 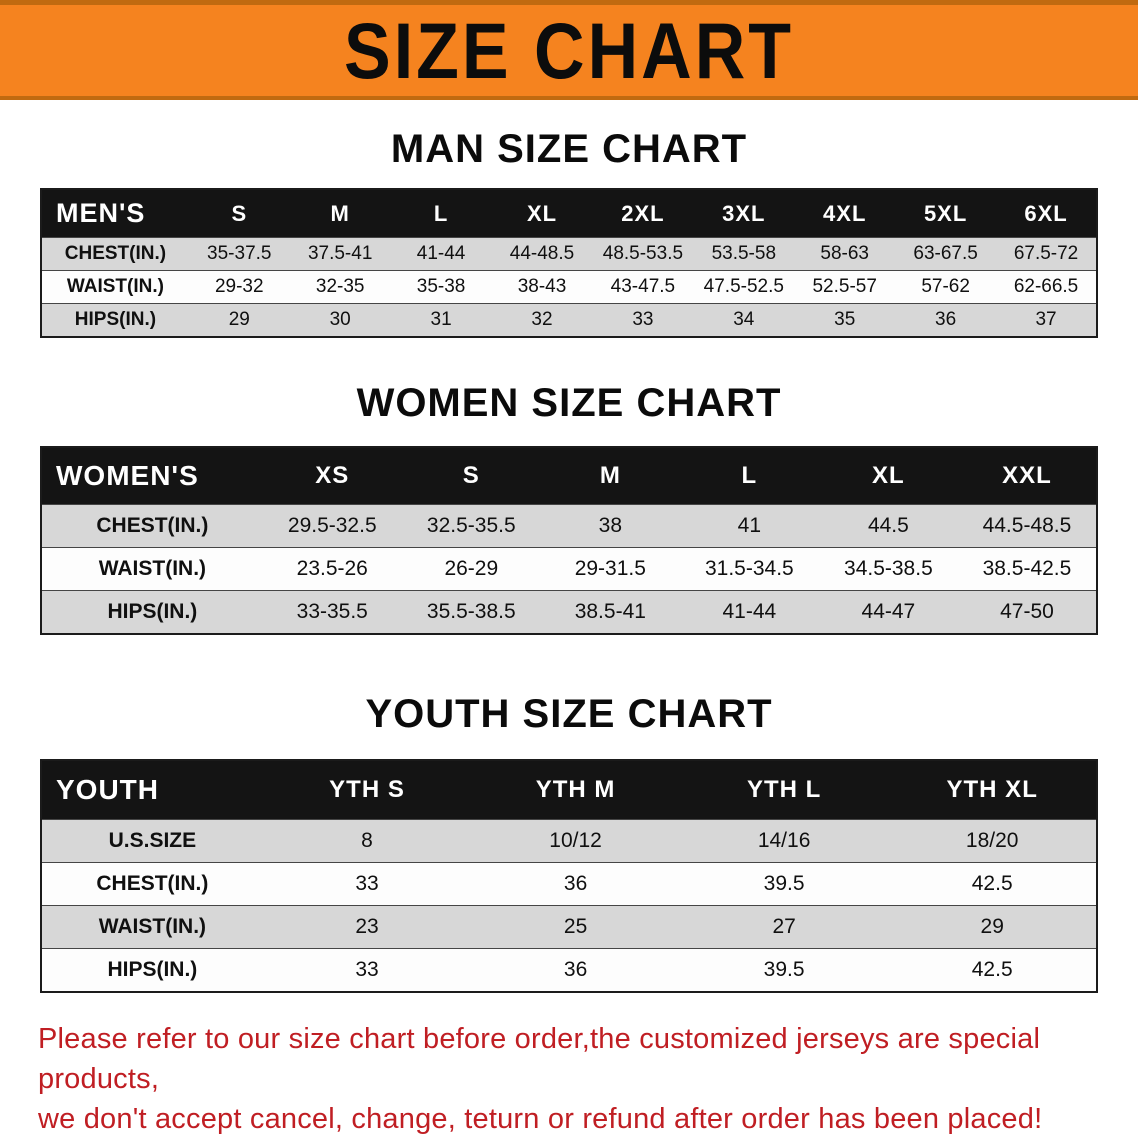 I want to click on size-column-header: XXL, so click(x=1027, y=476).